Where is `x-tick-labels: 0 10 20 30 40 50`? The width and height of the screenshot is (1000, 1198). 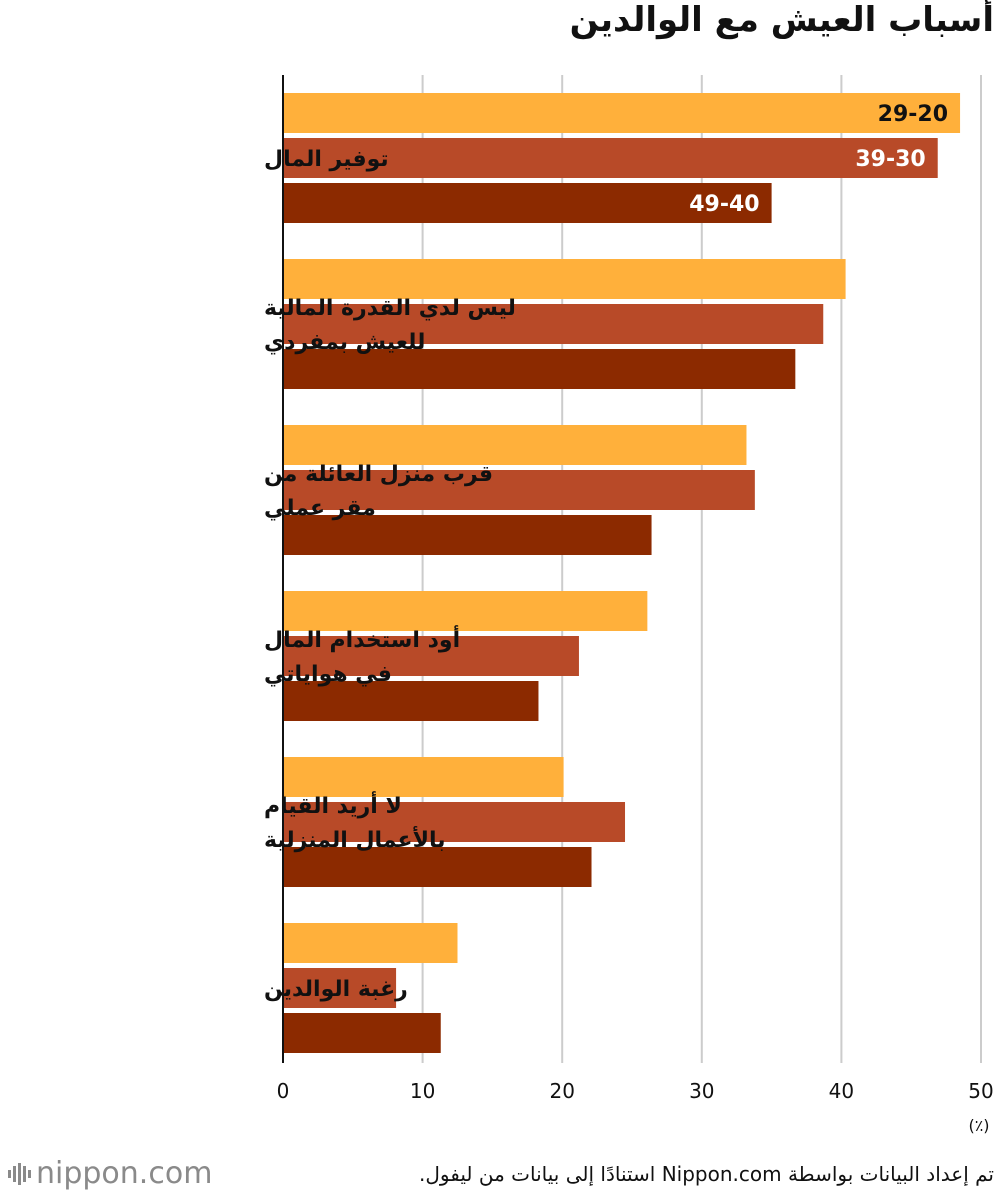
x-tick-labels: 0 10 20 30 40 50 is located at coordinates (635, 1091).